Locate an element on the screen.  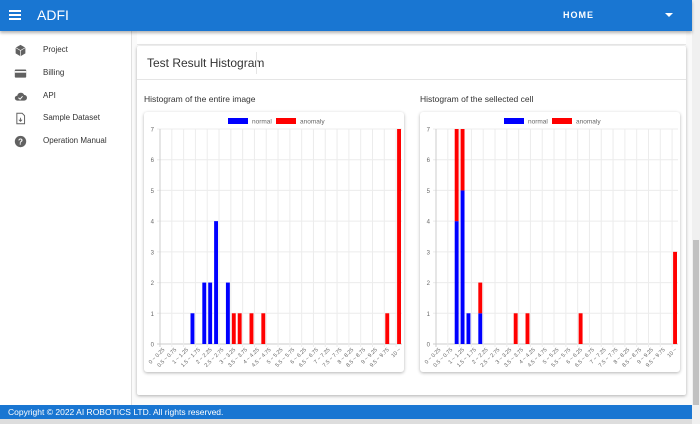
hamburger-icon is located at coordinates (15, 15).